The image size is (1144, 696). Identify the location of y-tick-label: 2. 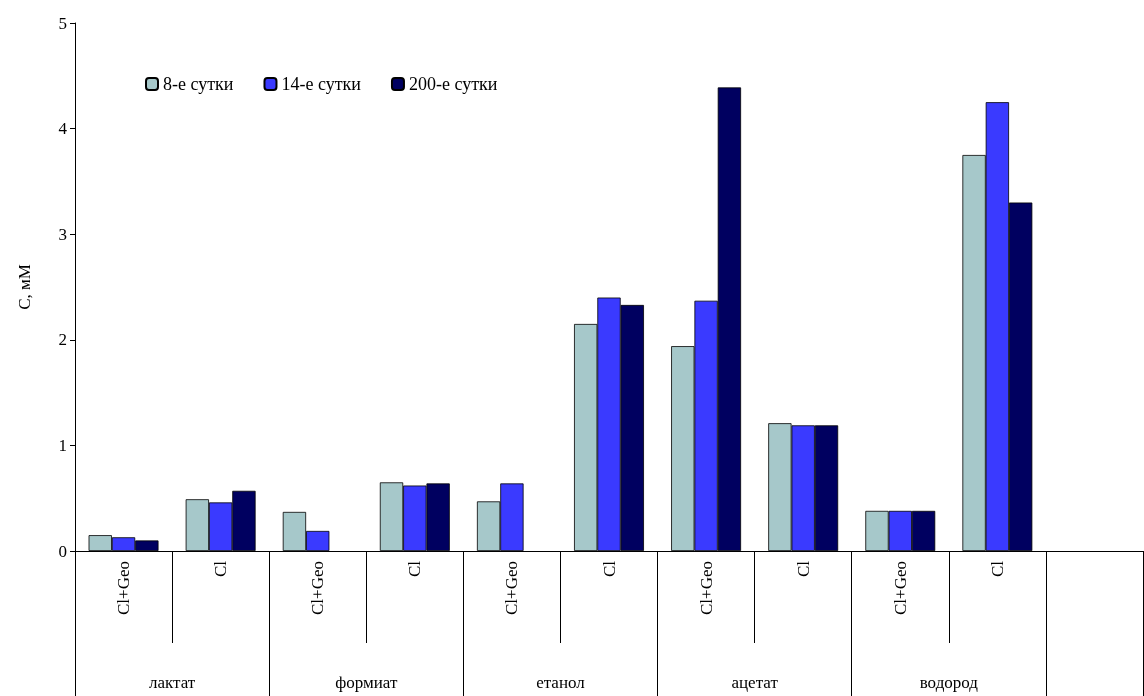
(62, 340).